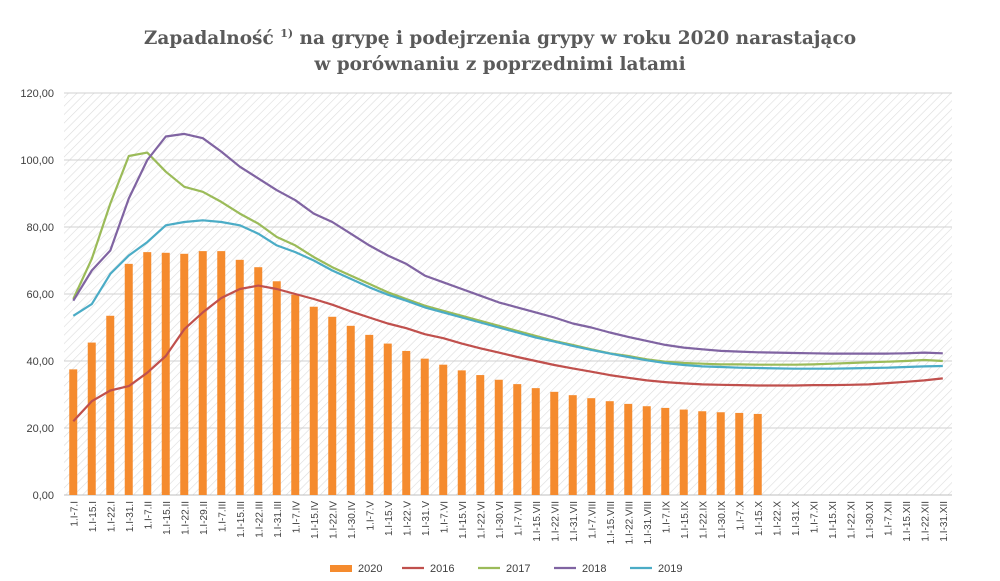 Image resolution: width=1000 pixels, height=581 pixels. Describe the element at coordinates (40, 429) in the screenshot. I see `y-tick-label: 20,00` at that location.